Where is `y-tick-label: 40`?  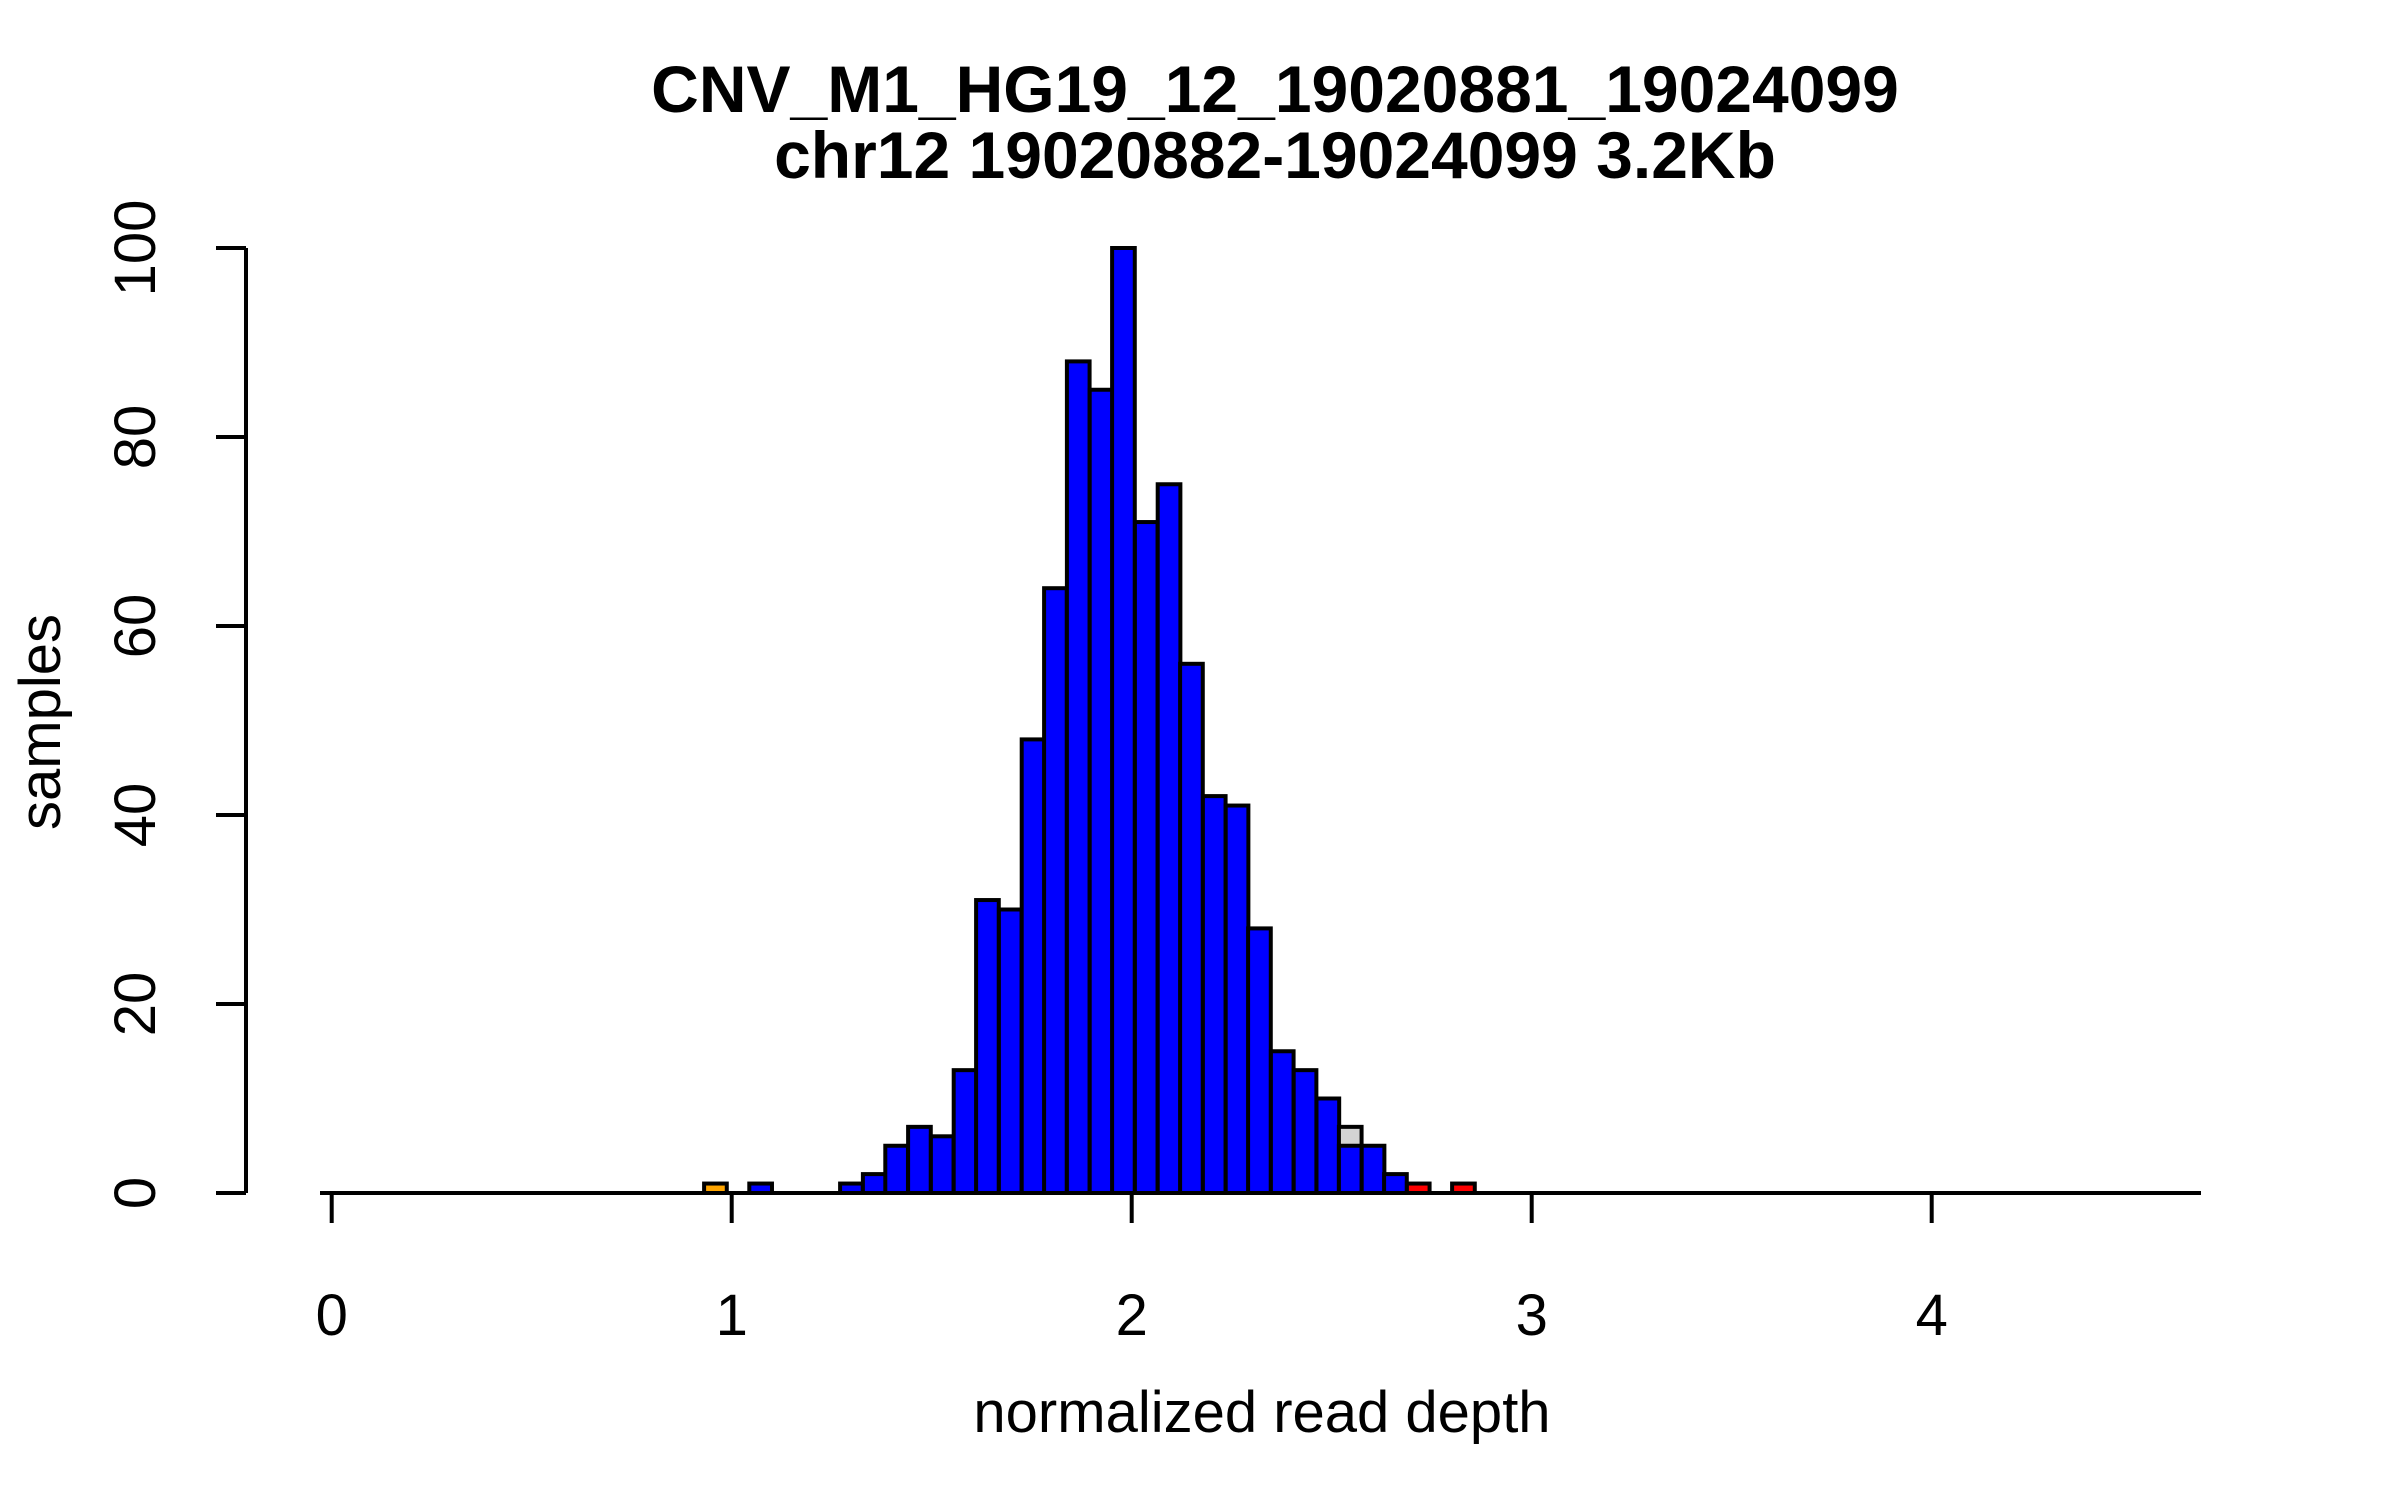
y-tick-label: 40 is located at coordinates (135, 815).